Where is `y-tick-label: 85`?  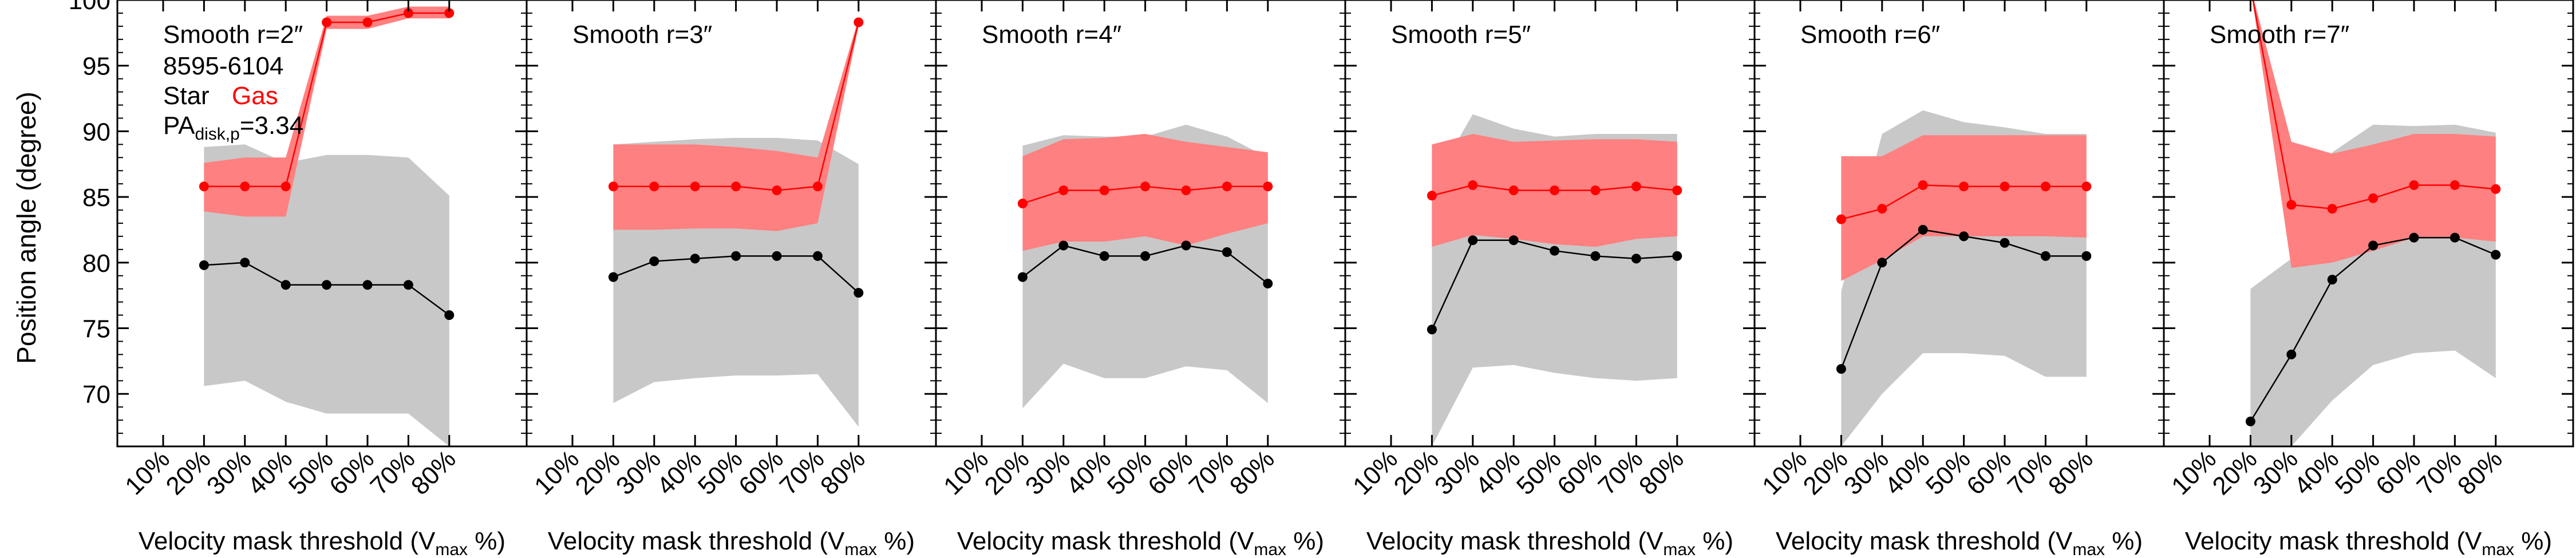
y-tick-label: 85 is located at coordinates (96, 198).